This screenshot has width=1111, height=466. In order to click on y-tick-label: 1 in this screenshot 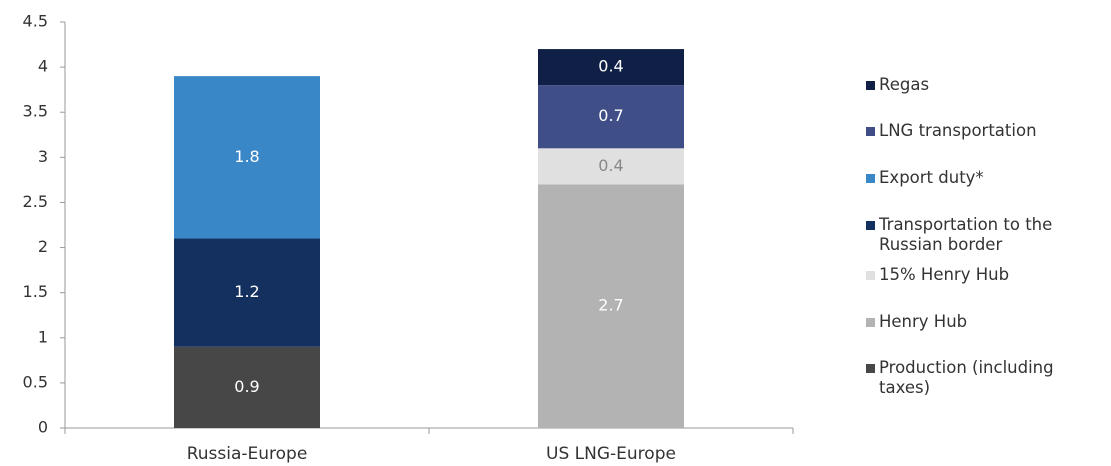, I will do `click(43, 336)`.